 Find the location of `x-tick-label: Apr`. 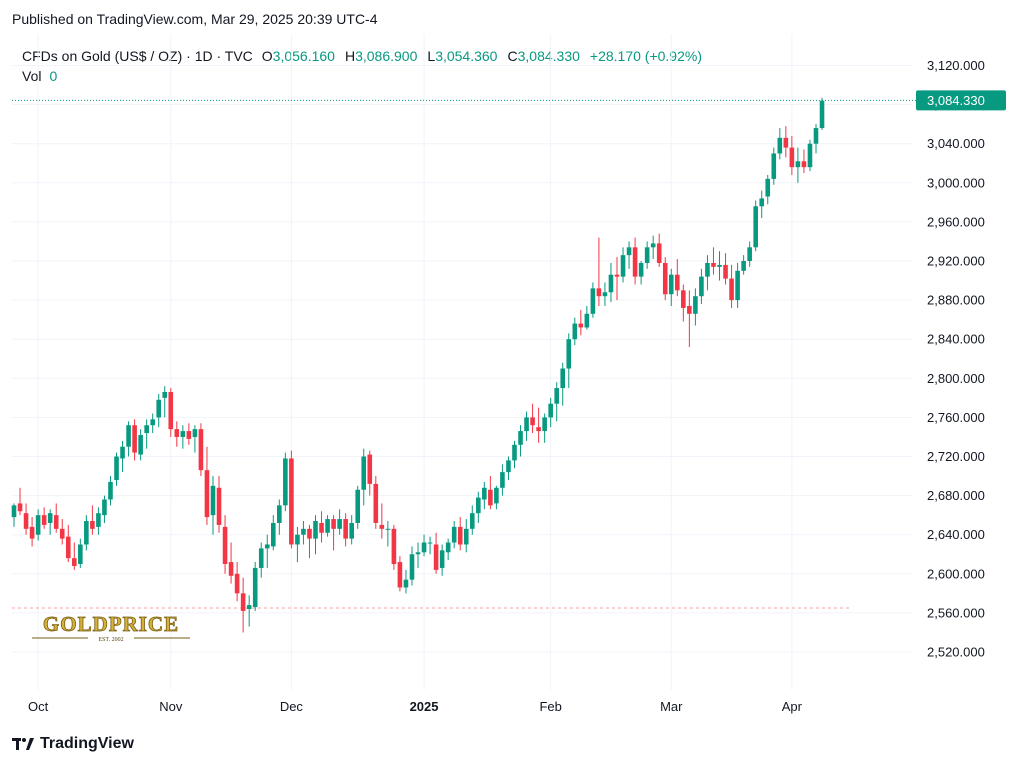

x-tick-label: Apr is located at coordinates (792, 706).